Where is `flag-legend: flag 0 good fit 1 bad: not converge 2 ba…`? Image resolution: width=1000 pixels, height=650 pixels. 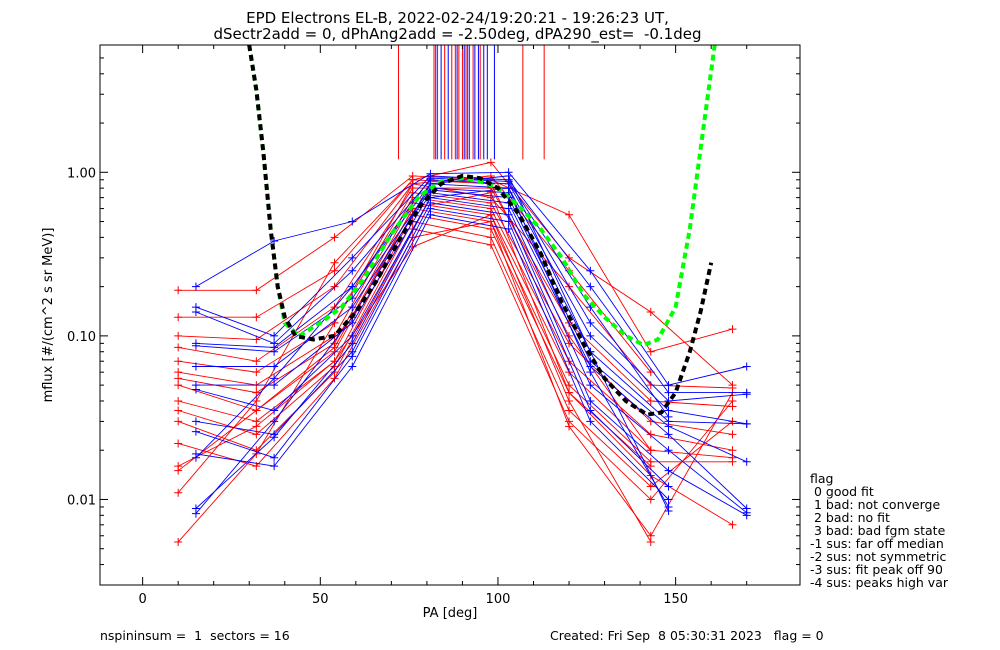 flag-legend: flag 0 good fit 1 bad: not converge 2 ba… is located at coordinates (879, 530).